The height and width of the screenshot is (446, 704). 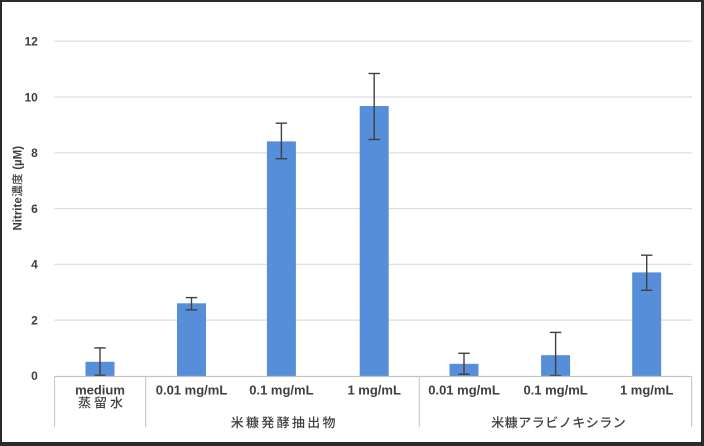 What do you see at coordinates (31, 97) in the screenshot?
I see `svg-text: 10` at bounding box center [31, 97].